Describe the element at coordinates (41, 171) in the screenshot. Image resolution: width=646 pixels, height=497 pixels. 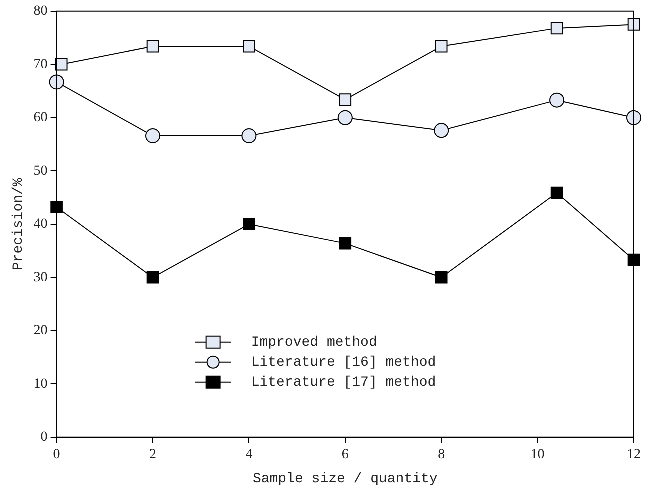
I see `y-tick-label: 50` at that location.